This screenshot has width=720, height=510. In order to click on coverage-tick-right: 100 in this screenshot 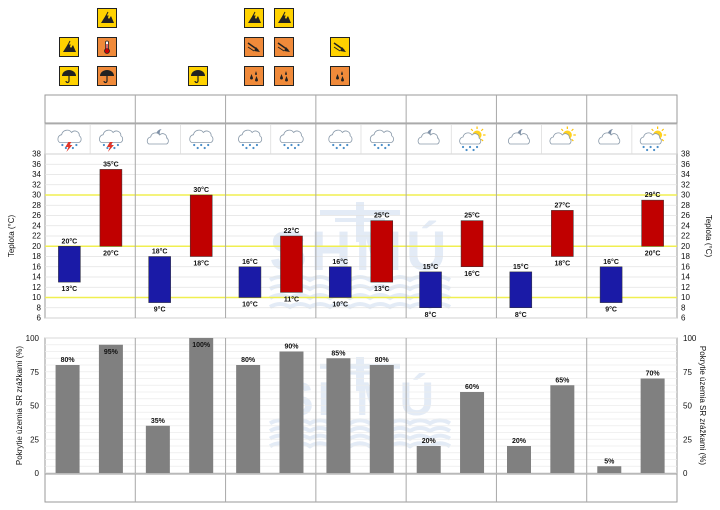, I will do `click(690, 338)`.